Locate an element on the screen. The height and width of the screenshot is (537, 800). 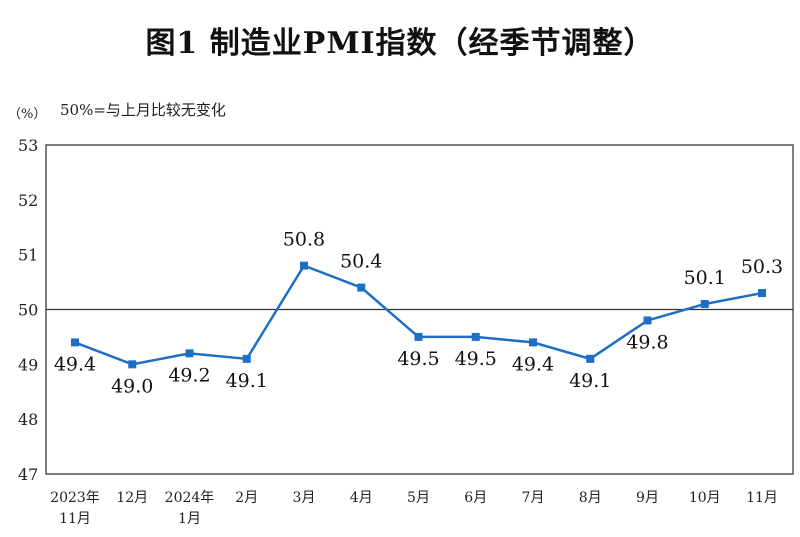
data-label: 49.8 is located at coordinates (647, 342).